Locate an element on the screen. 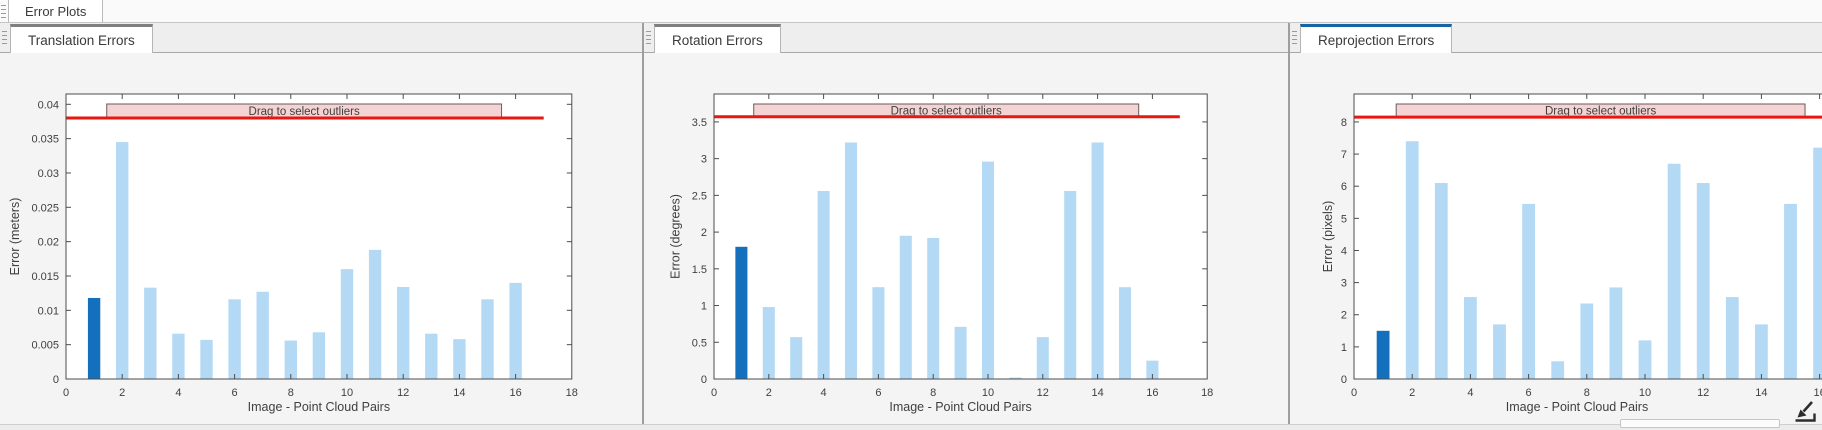 This screenshot has height=430, width=1822. rotation-tab-bar: Rotation Errors is located at coordinates (966, 37).